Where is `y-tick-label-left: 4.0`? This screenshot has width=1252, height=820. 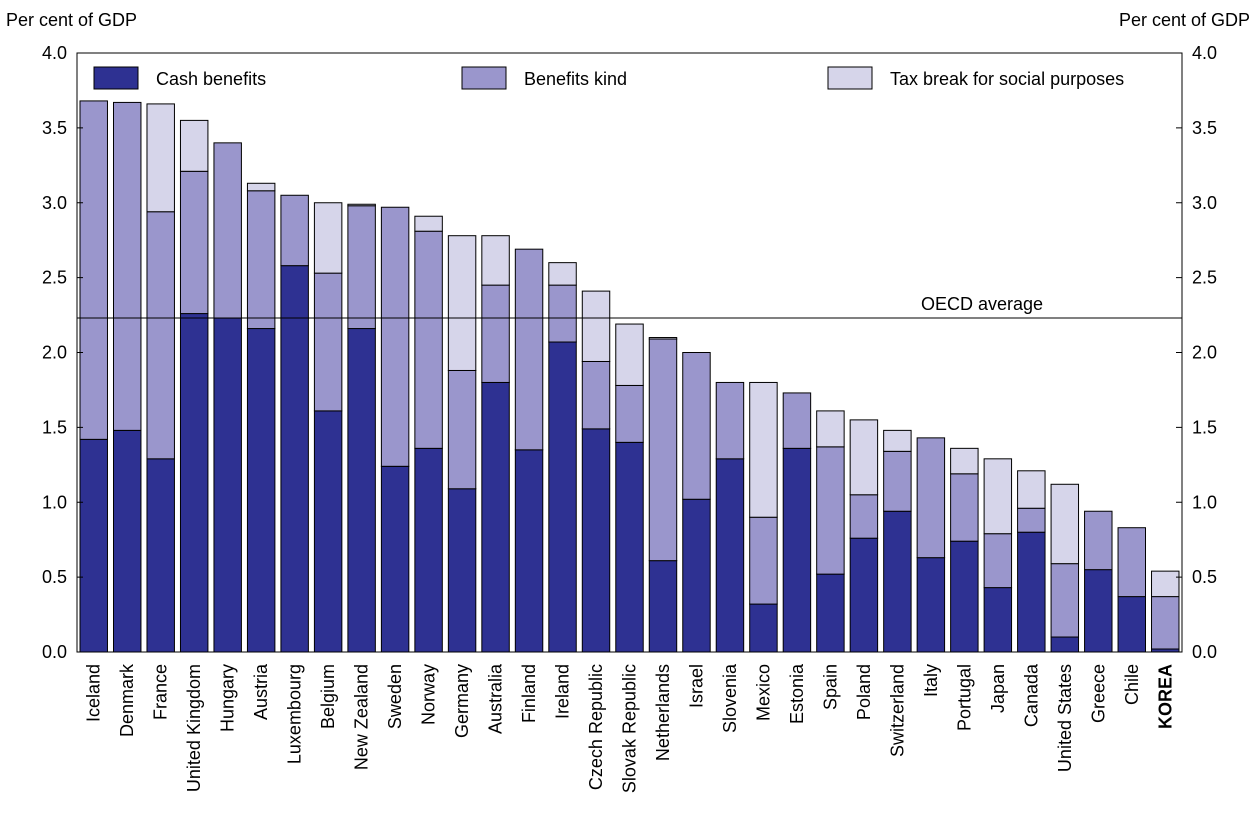 y-tick-label-left: 4.0 is located at coordinates (54, 53).